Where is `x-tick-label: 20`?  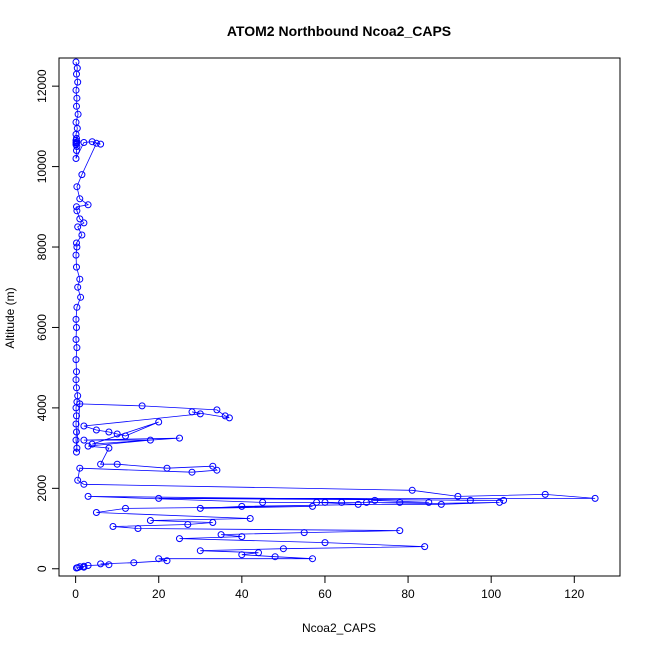 x-tick-label: 20 is located at coordinates (159, 594).